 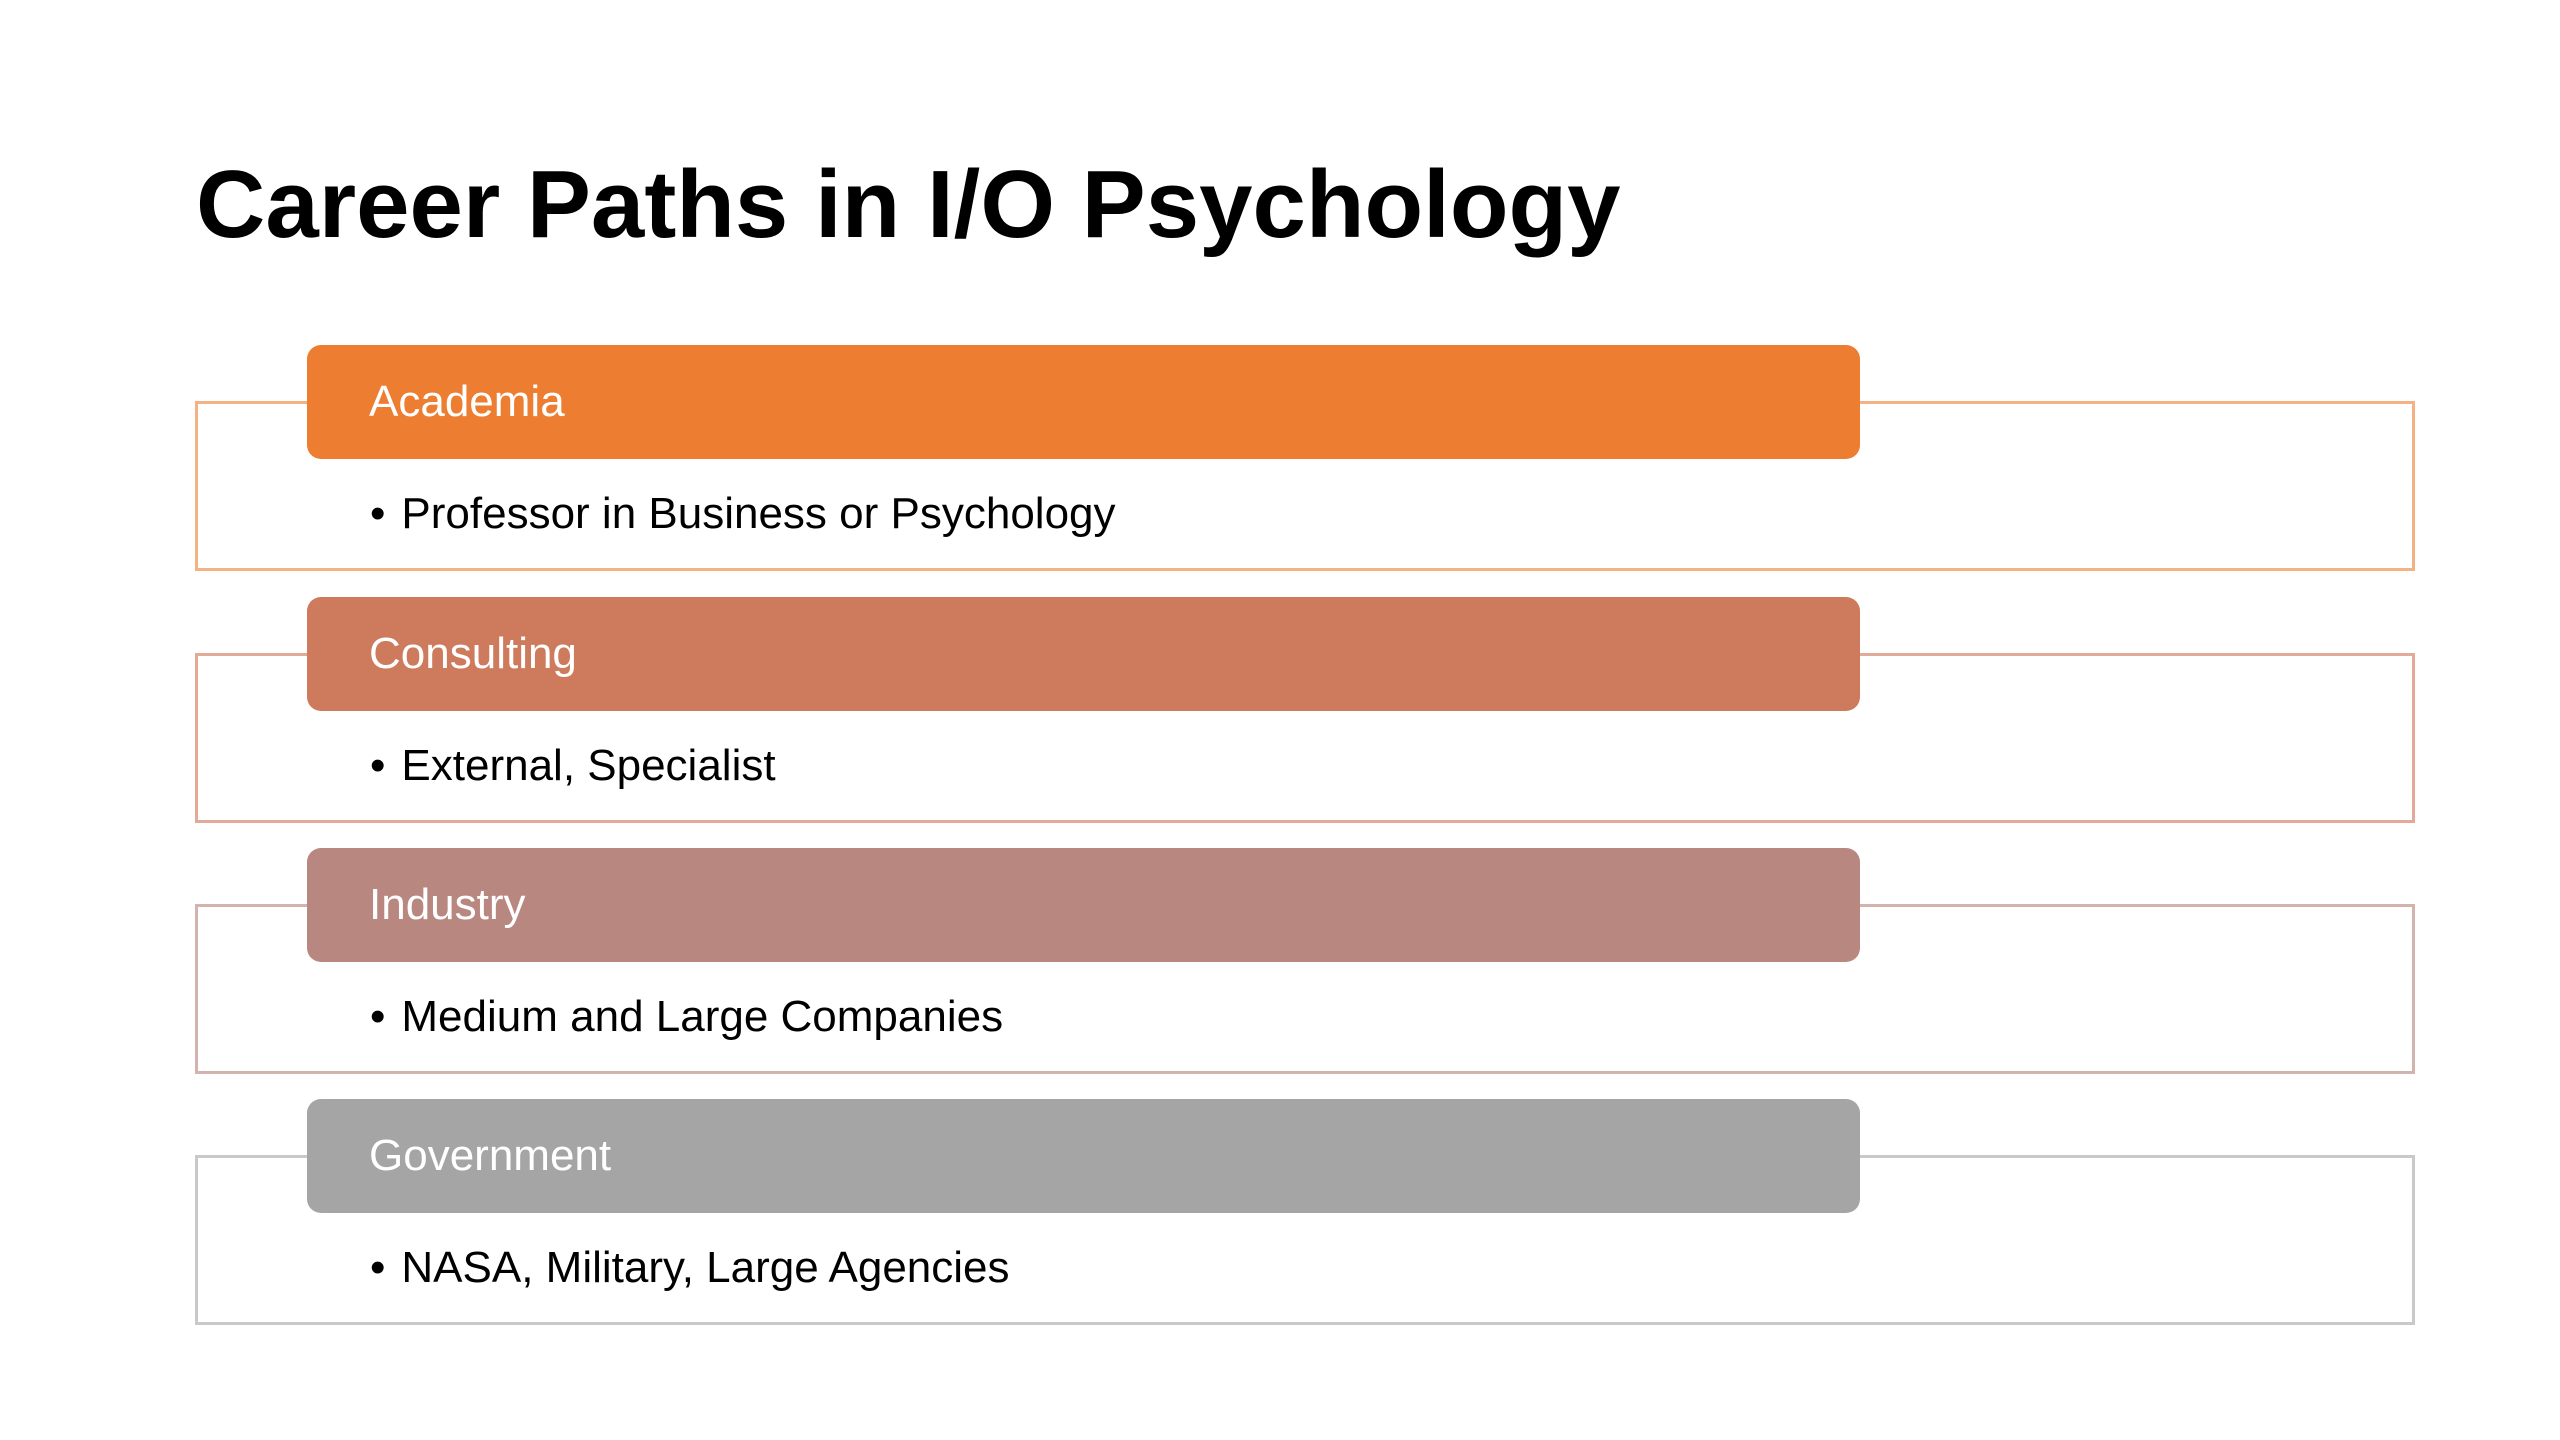 What do you see at coordinates (490, 1155) in the screenshot?
I see `group-header-label: Government` at bounding box center [490, 1155].